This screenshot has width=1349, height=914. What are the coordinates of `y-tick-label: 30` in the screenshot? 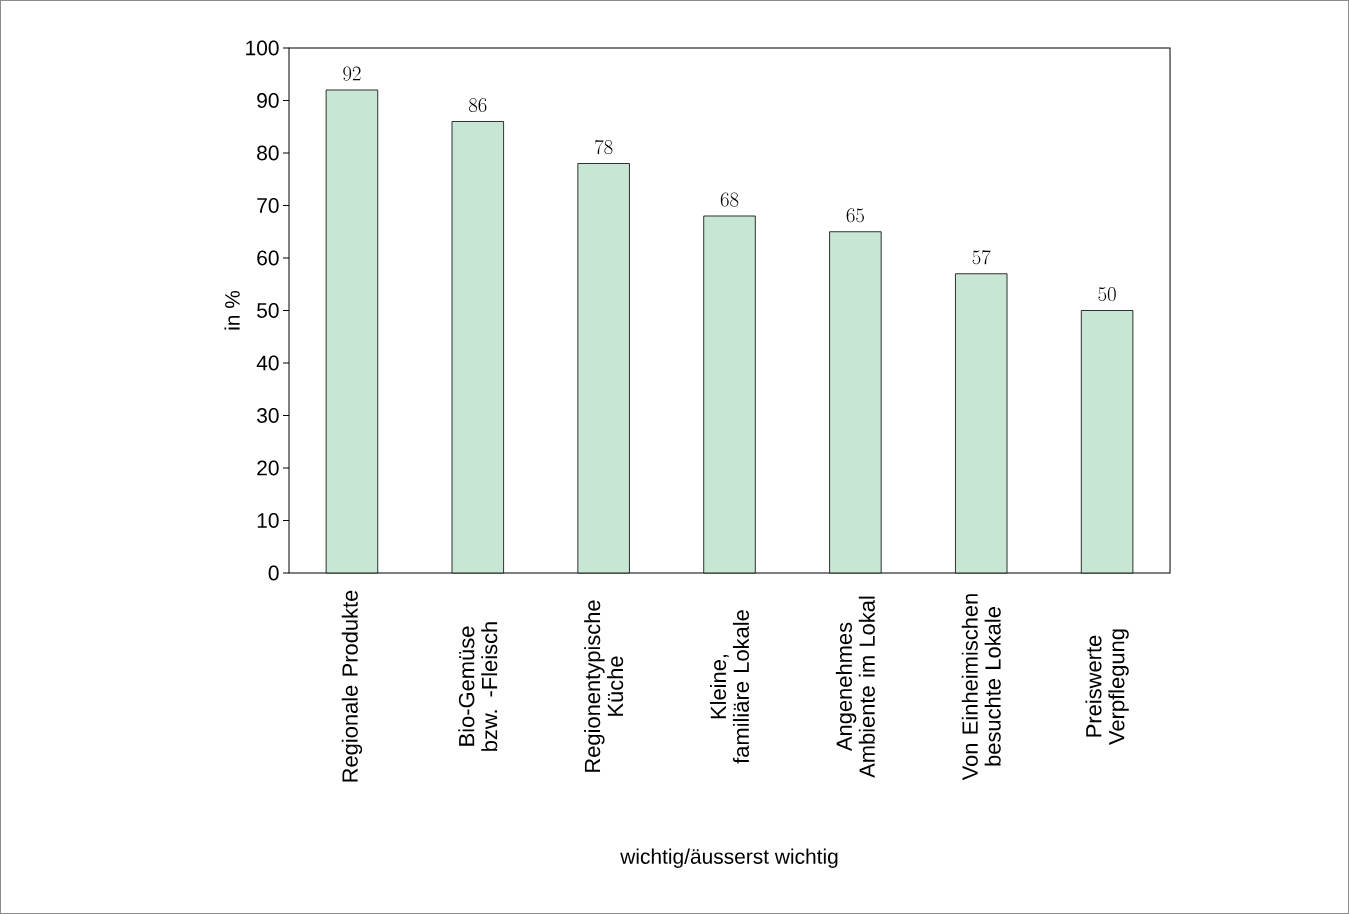 It's located at (268, 415).